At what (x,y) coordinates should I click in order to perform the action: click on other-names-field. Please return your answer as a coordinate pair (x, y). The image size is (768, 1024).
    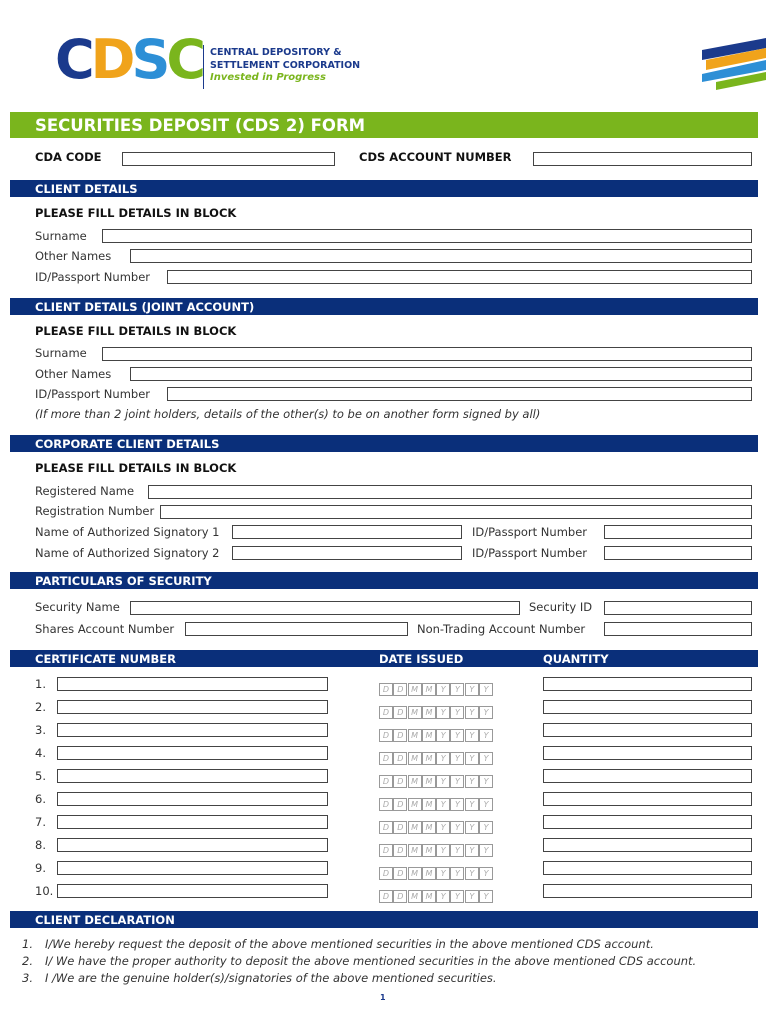
    Looking at the image, I should click on (441, 256).